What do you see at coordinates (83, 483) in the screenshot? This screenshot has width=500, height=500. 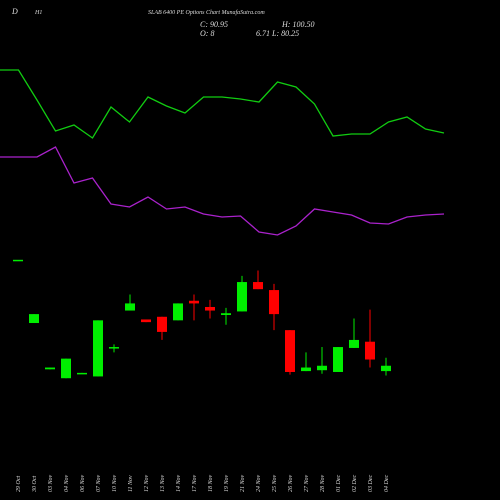 I see `x-tick-label: 06 Nov` at bounding box center [83, 483].